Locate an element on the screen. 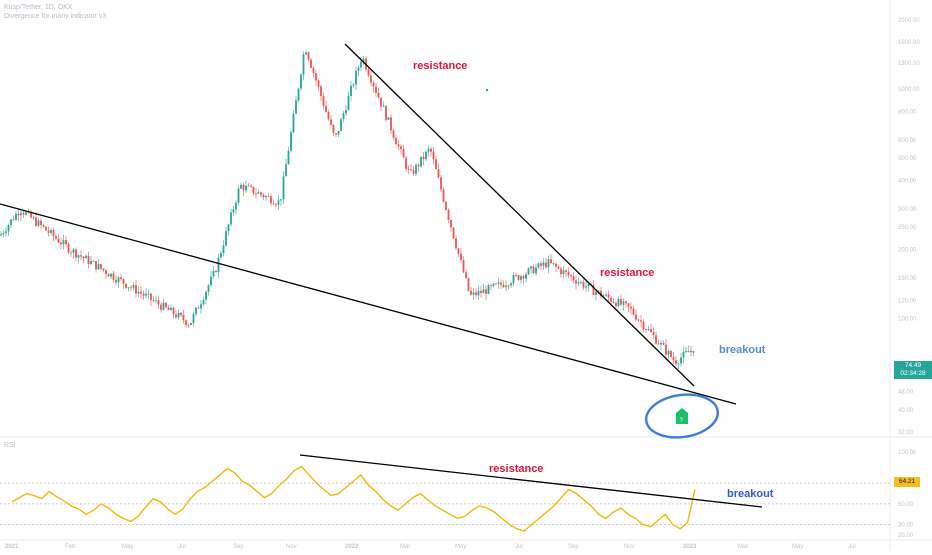 The image size is (932, 555). y-tick-label: 40.00 is located at coordinates (906, 411).